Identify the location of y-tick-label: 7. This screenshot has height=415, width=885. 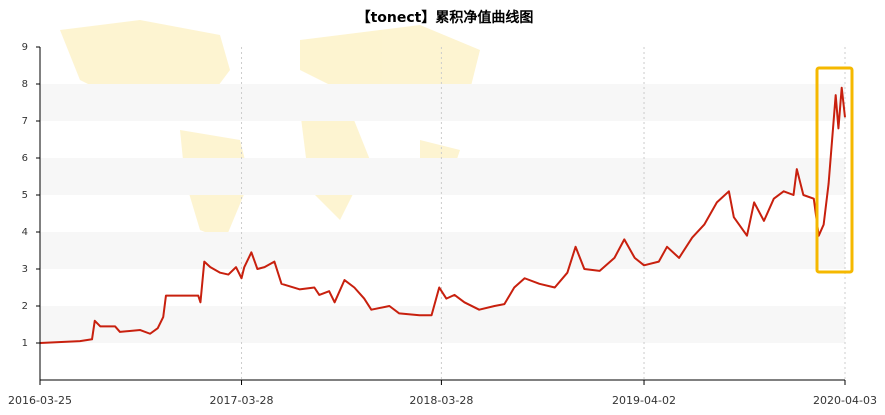
(25, 121).